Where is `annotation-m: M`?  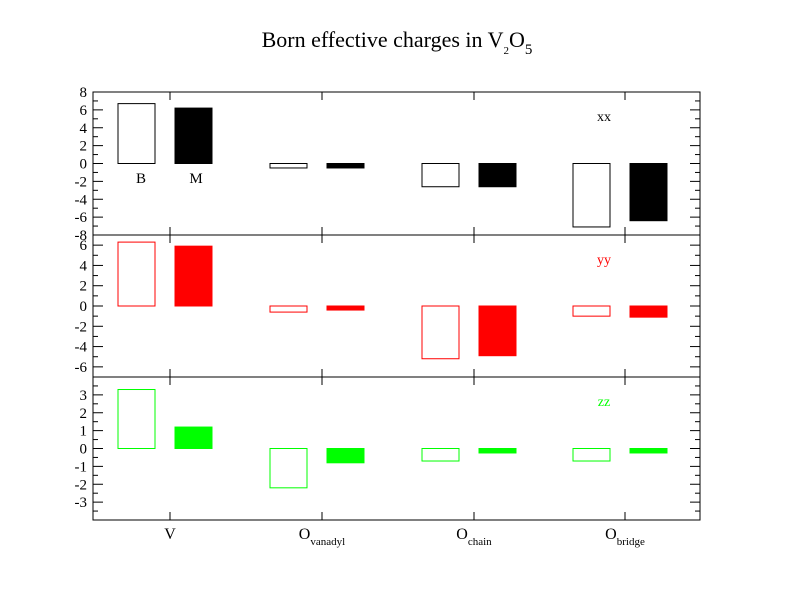 annotation-m: M is located at coordinates (195, 179).